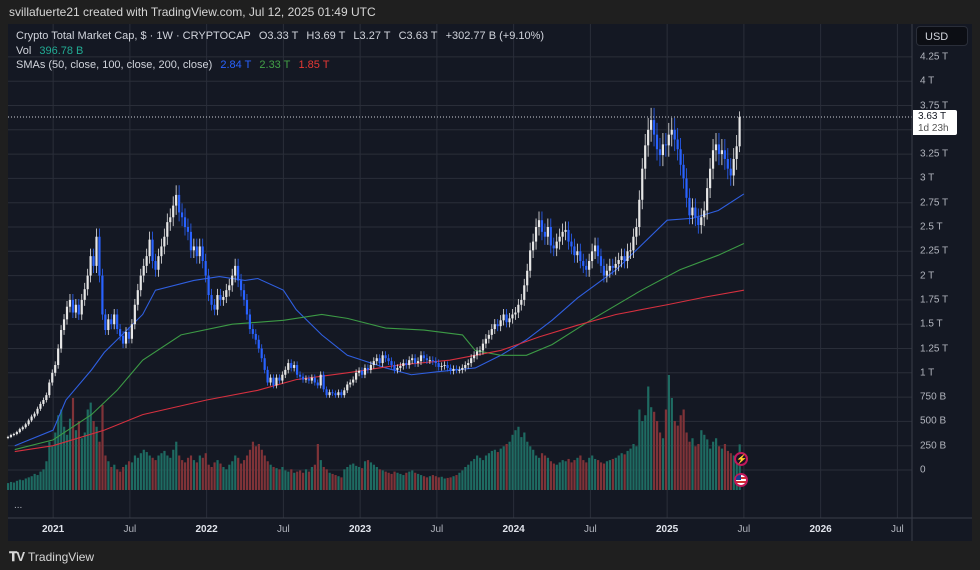 The height and width of the screenshot is (570, 980). Describe the element at coordinates (741, 480) in the screenshot. I see `us-flag-icon` at that location.